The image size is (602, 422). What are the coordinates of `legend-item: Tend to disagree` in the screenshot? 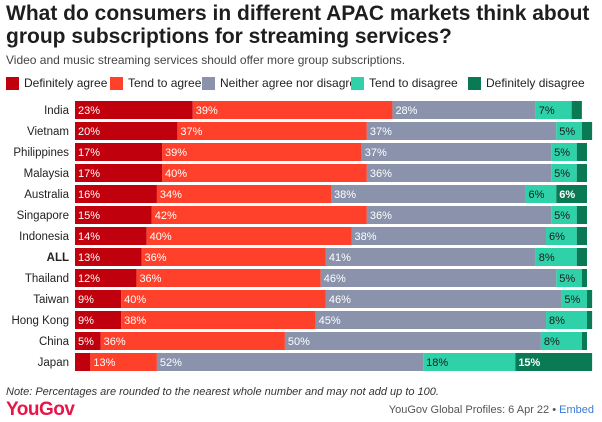 It's located at (404, 83).